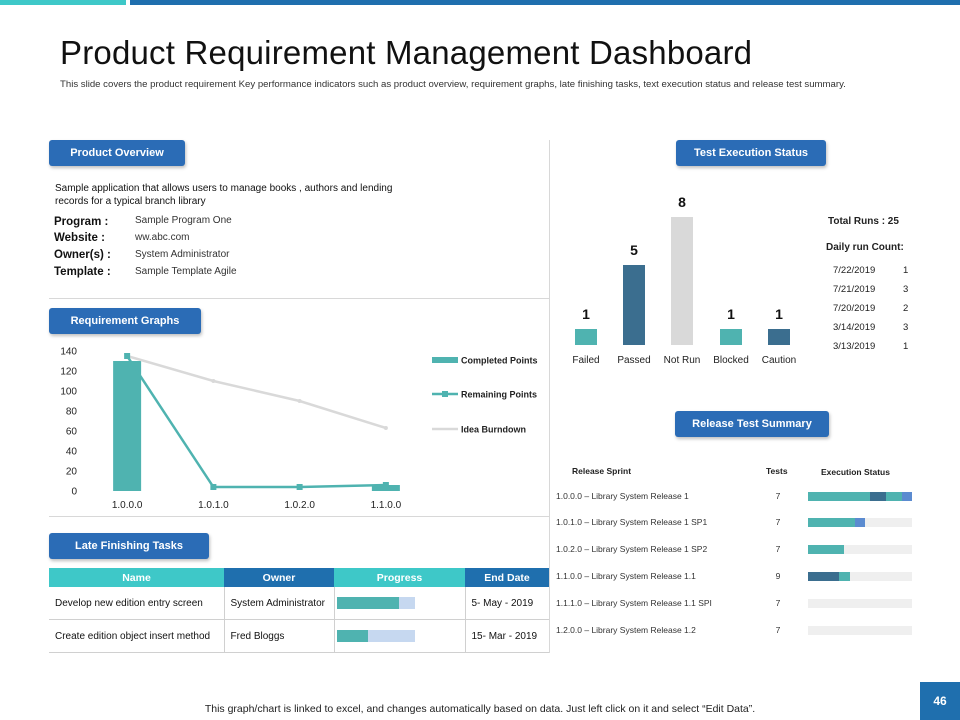  What do you see at coordinates (779, 360) in the screenshot?
I see `execution-category-label: Caution` at bounding box center [779, 360].